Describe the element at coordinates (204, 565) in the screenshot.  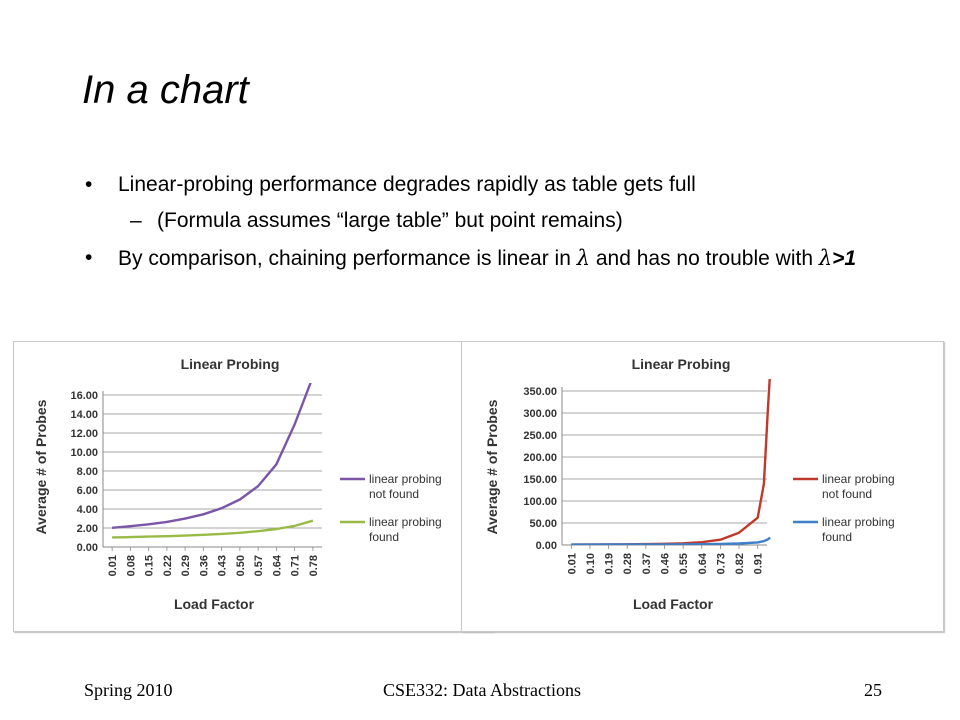
I see `x-tick-label: 0.36` at that location.